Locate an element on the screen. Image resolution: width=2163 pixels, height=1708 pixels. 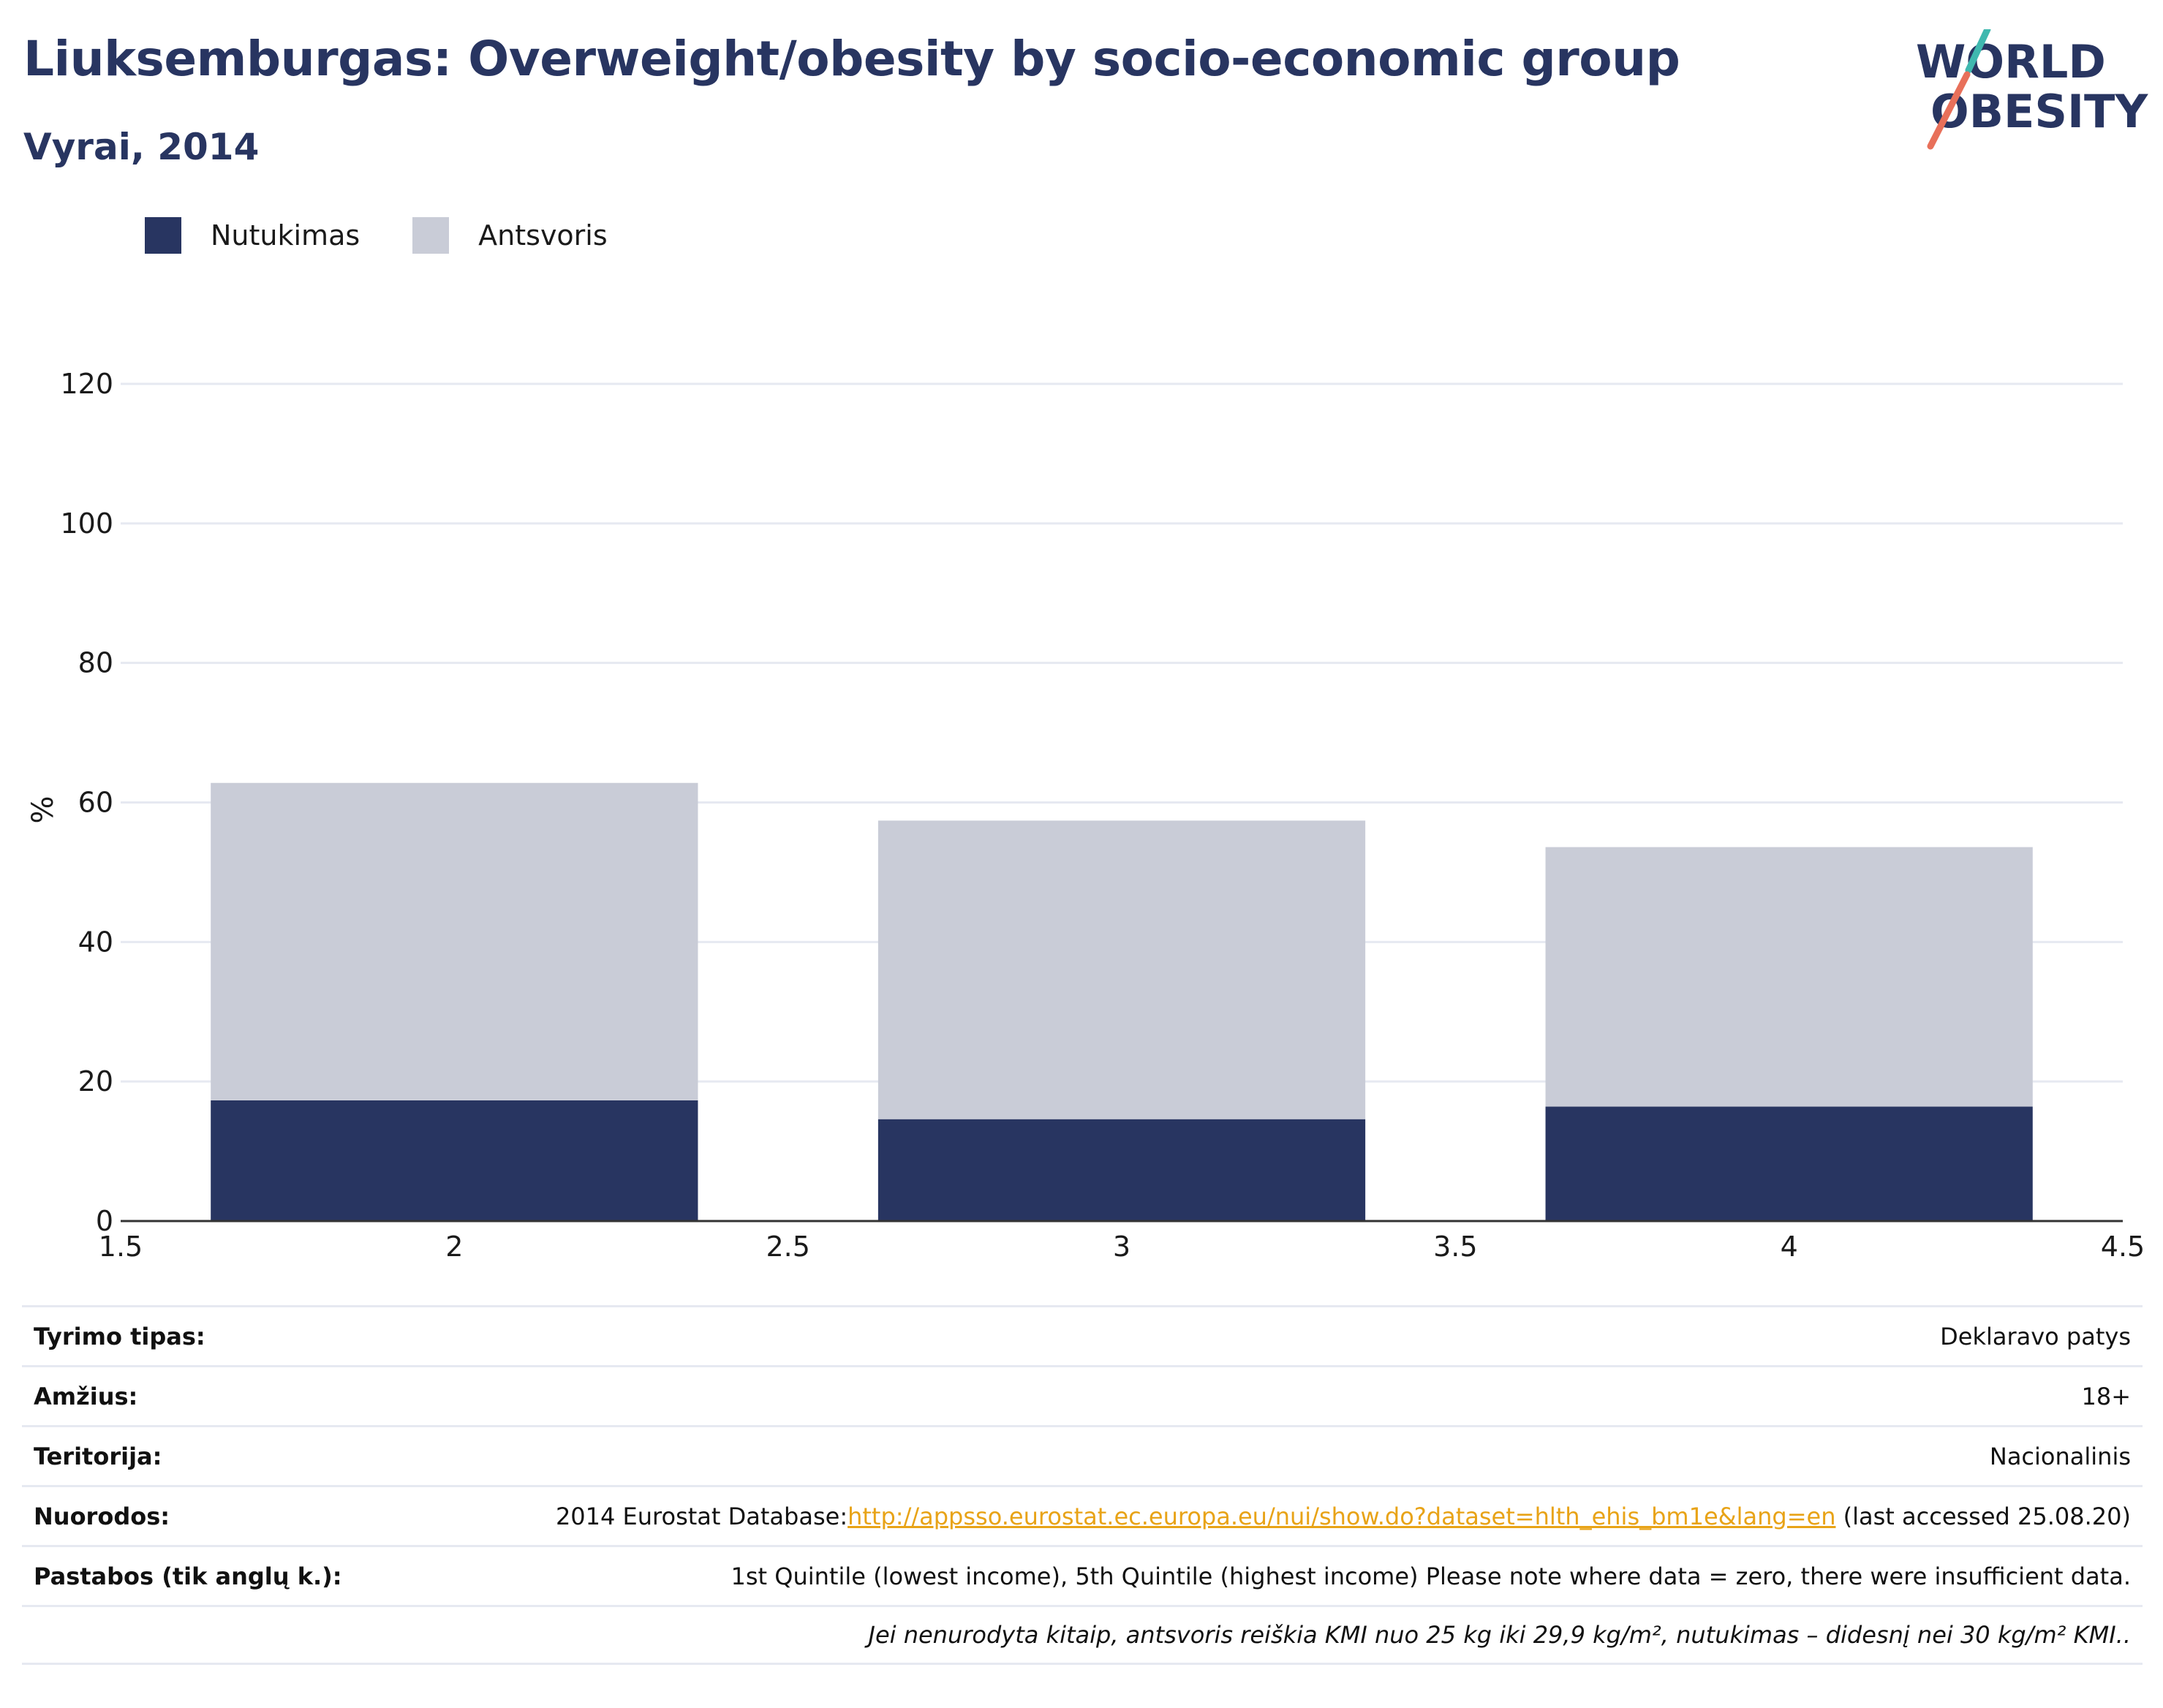
logo-slash-coral is located at coordinates (1949, 110).